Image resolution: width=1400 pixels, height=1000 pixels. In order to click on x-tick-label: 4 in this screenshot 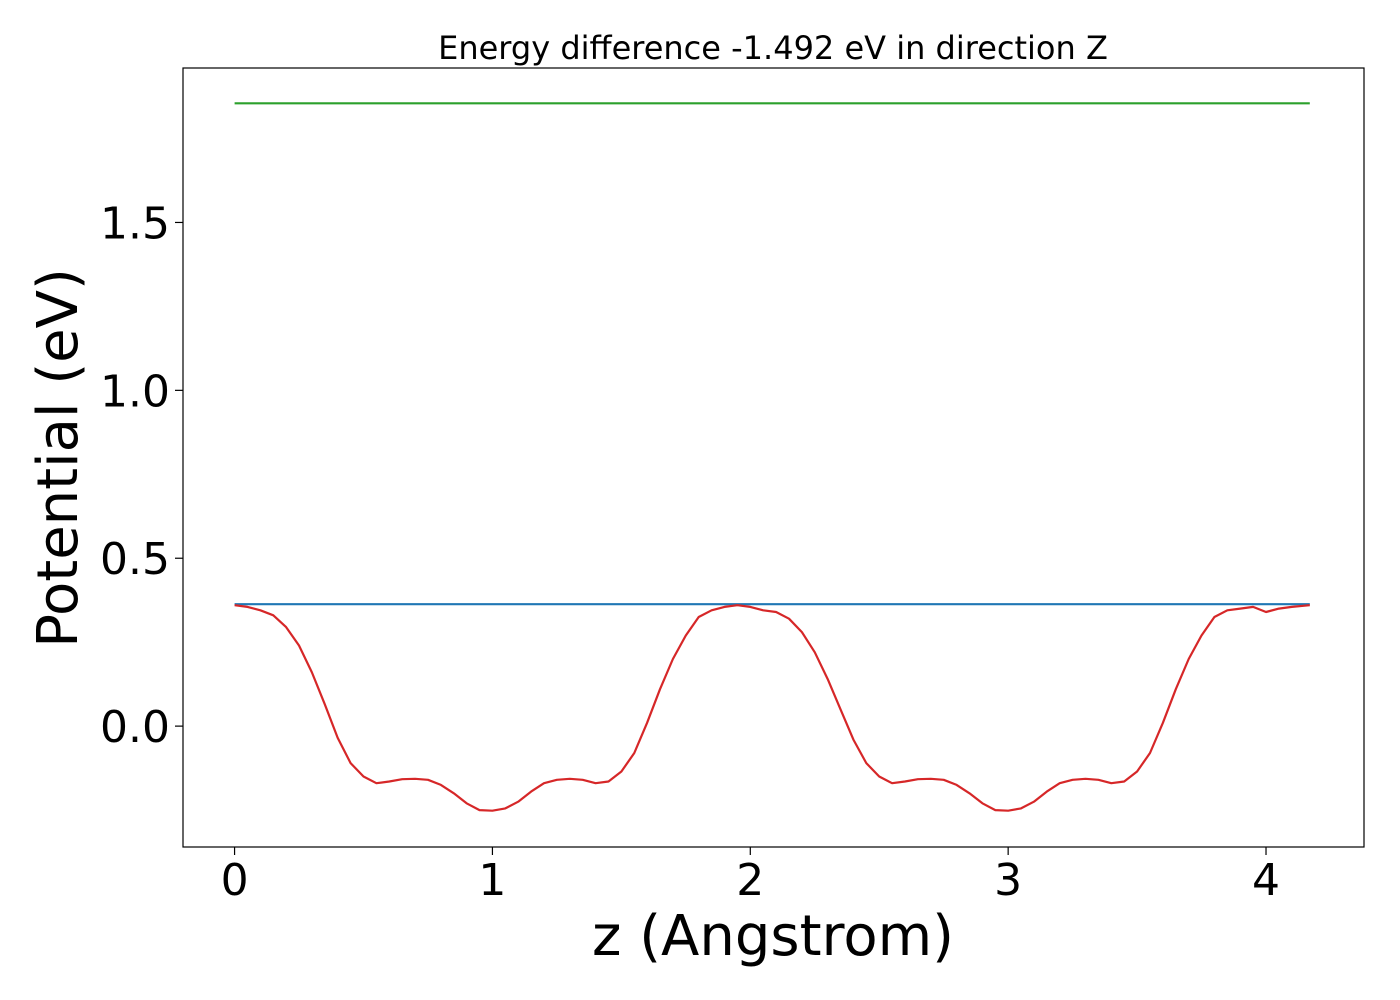, I will do `click(1266, 880)`.